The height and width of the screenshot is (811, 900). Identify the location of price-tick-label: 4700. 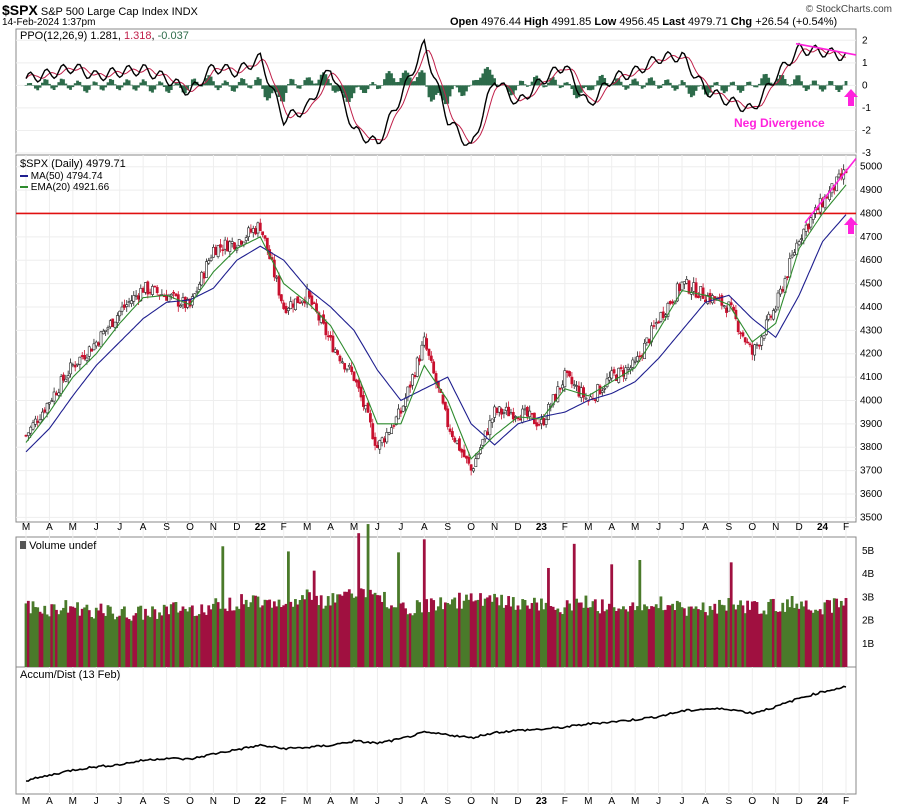
(871, 237).